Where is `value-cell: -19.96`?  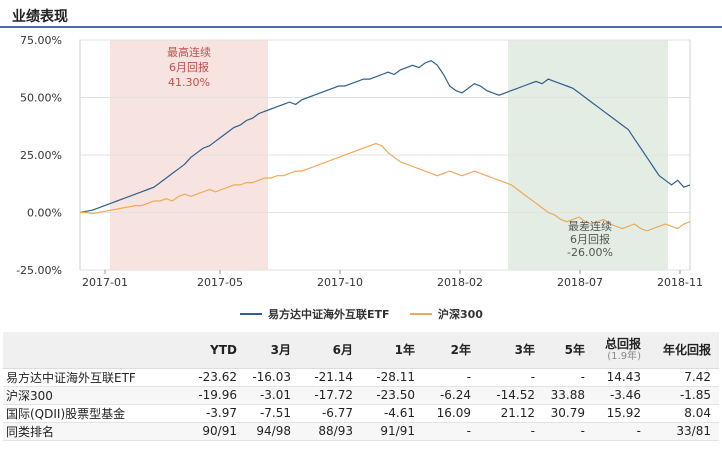
value-cell: -19.96 is located at coordinates (204, 395).